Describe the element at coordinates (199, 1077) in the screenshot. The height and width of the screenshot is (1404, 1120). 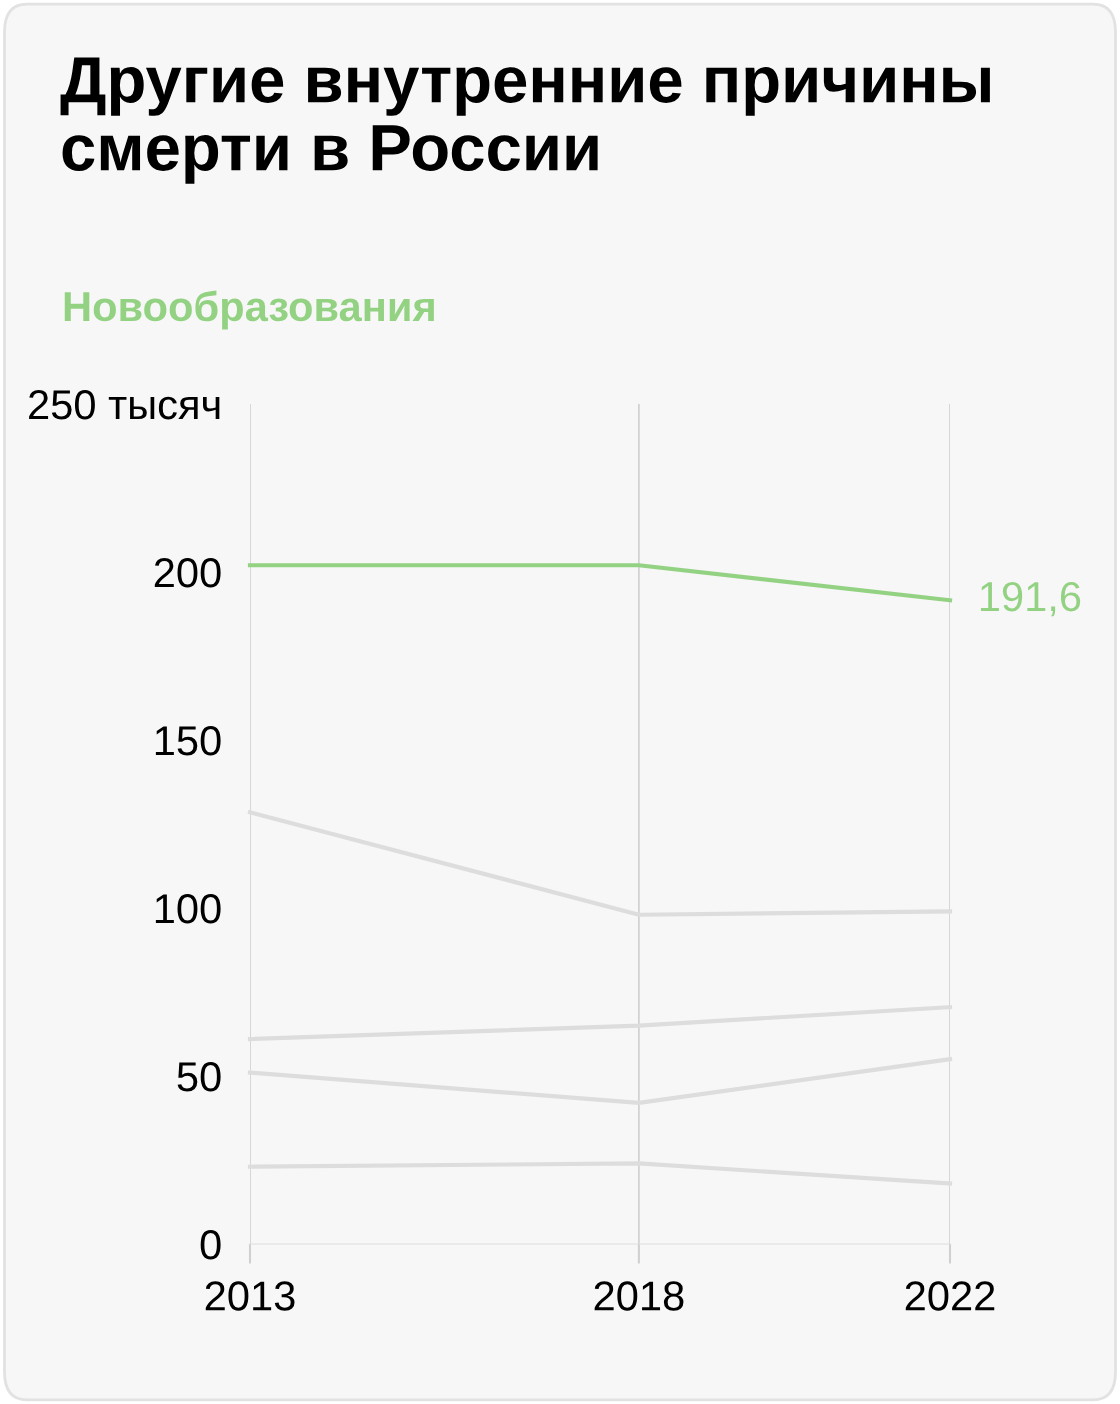
I see `y-tick-label: 50` at that location.